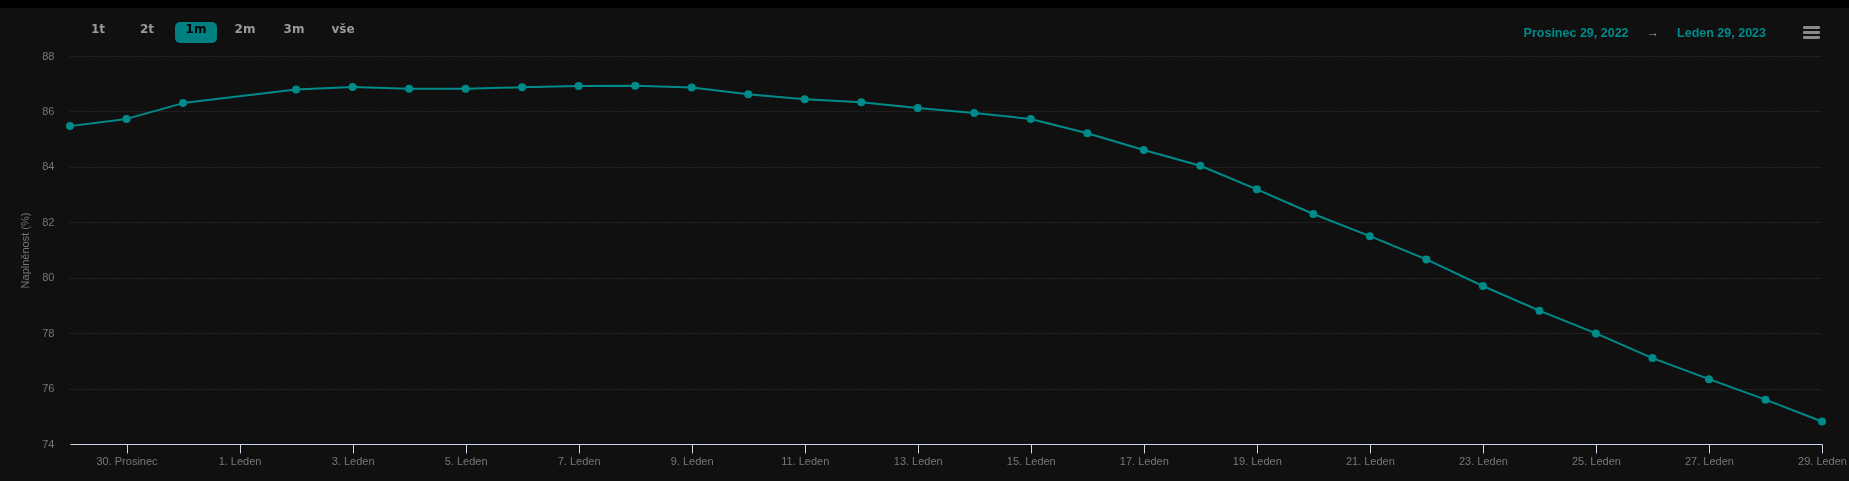 This screenshot has width=1849, height=481. Describe the element at coordinates (579, 460) in the screenshot. I see `x-tick-label: 7. Leden` at that location.